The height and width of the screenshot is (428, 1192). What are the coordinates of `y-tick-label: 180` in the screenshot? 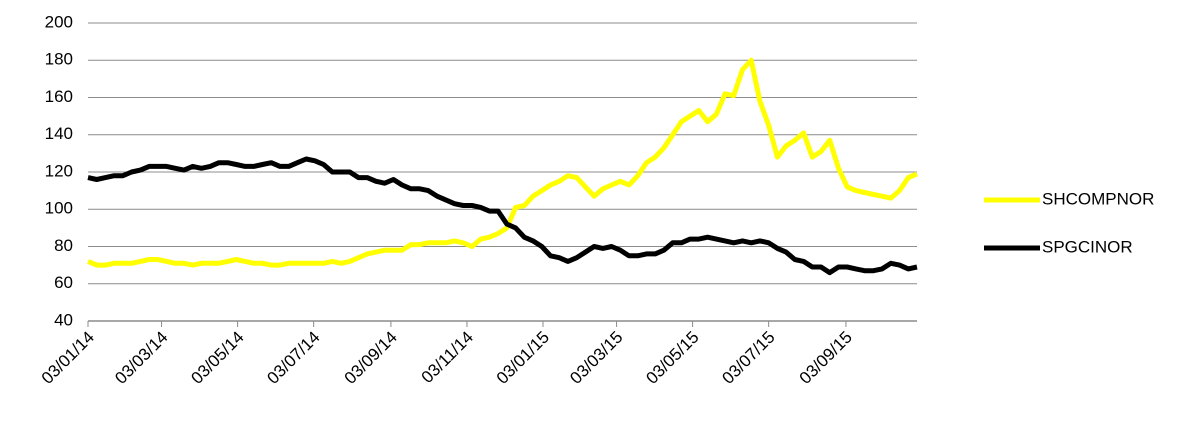 It's located at (59, 59).